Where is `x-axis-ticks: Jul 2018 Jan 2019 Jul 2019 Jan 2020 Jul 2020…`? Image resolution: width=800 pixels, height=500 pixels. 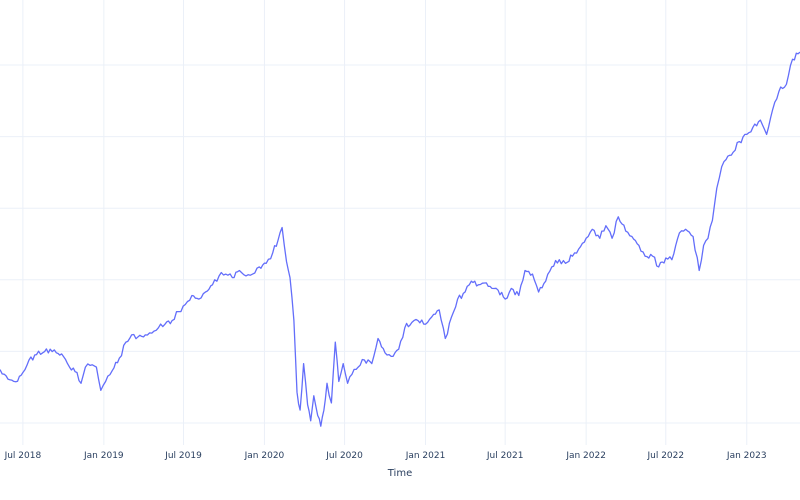 x-axis-ticks: Jul 2018 Jan 2019 Jul 2019 Jan 2020 Jul 2020… is located at coordinates (385, 456).